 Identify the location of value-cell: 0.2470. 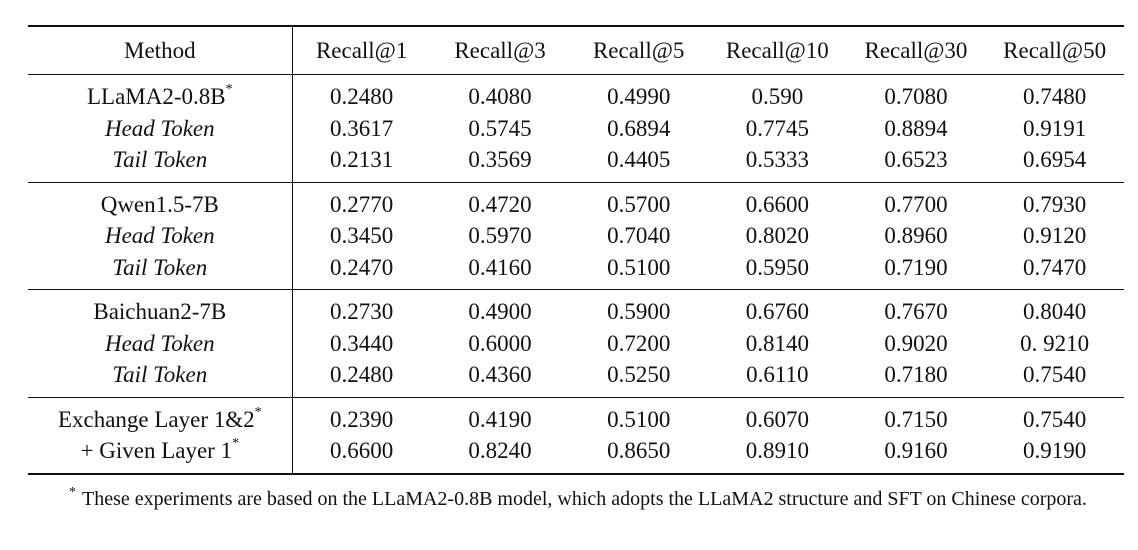
(362, 267).